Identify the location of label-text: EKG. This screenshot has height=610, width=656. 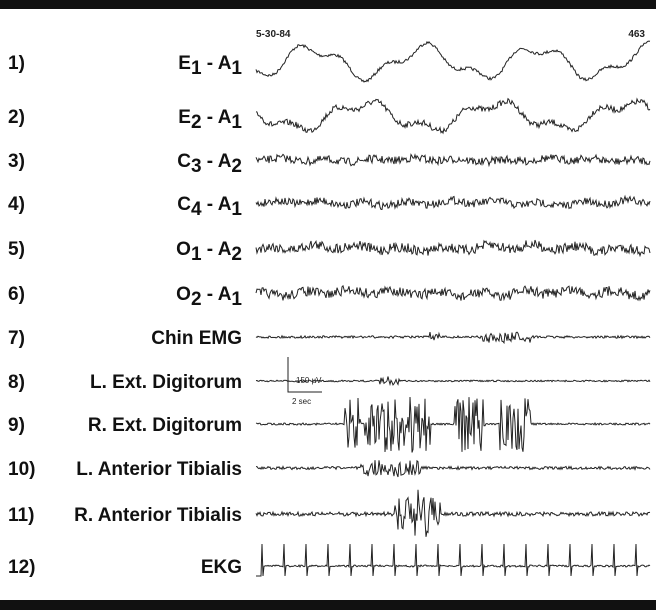
(221, 567).